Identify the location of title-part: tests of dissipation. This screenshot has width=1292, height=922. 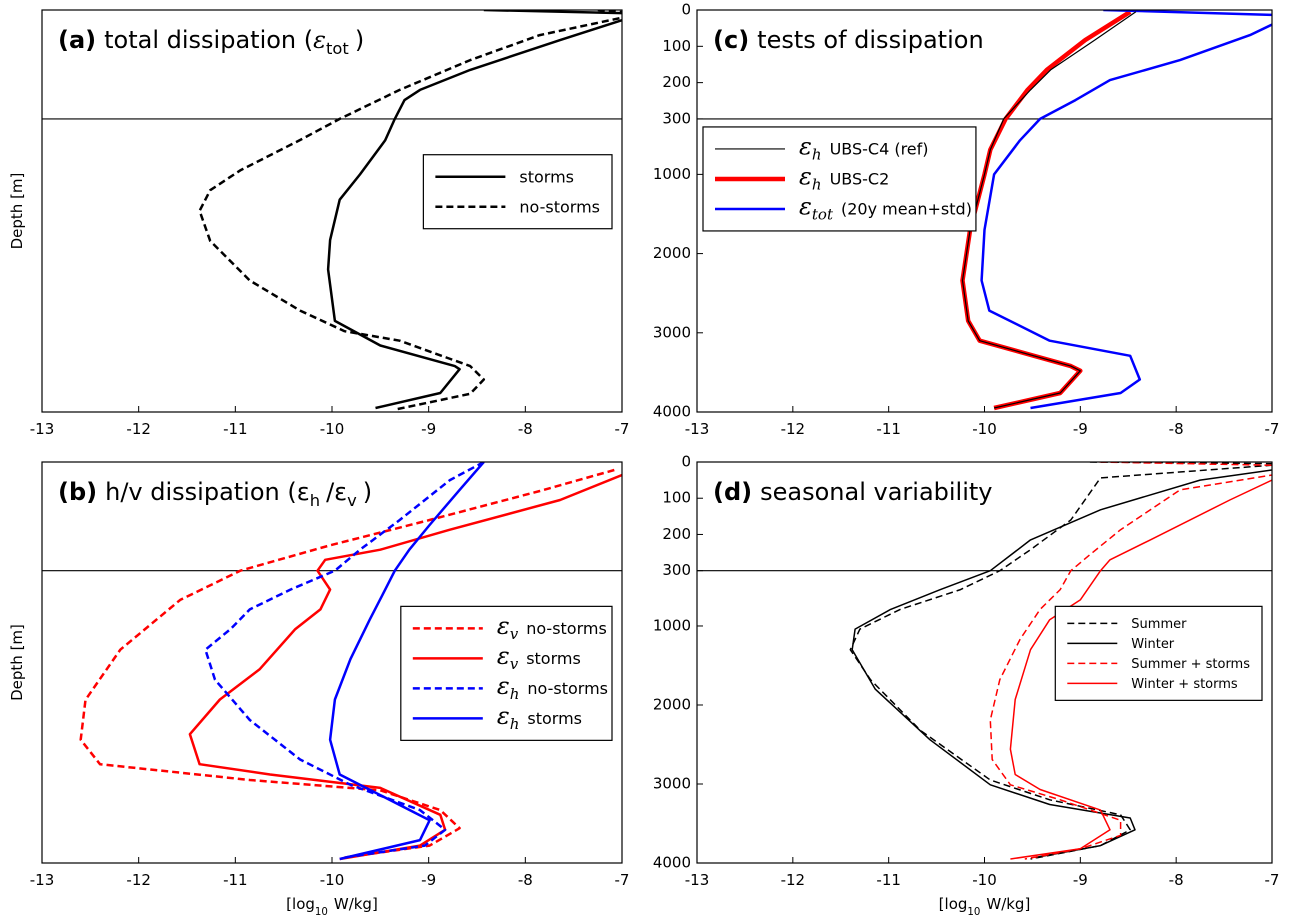
(870, 40).